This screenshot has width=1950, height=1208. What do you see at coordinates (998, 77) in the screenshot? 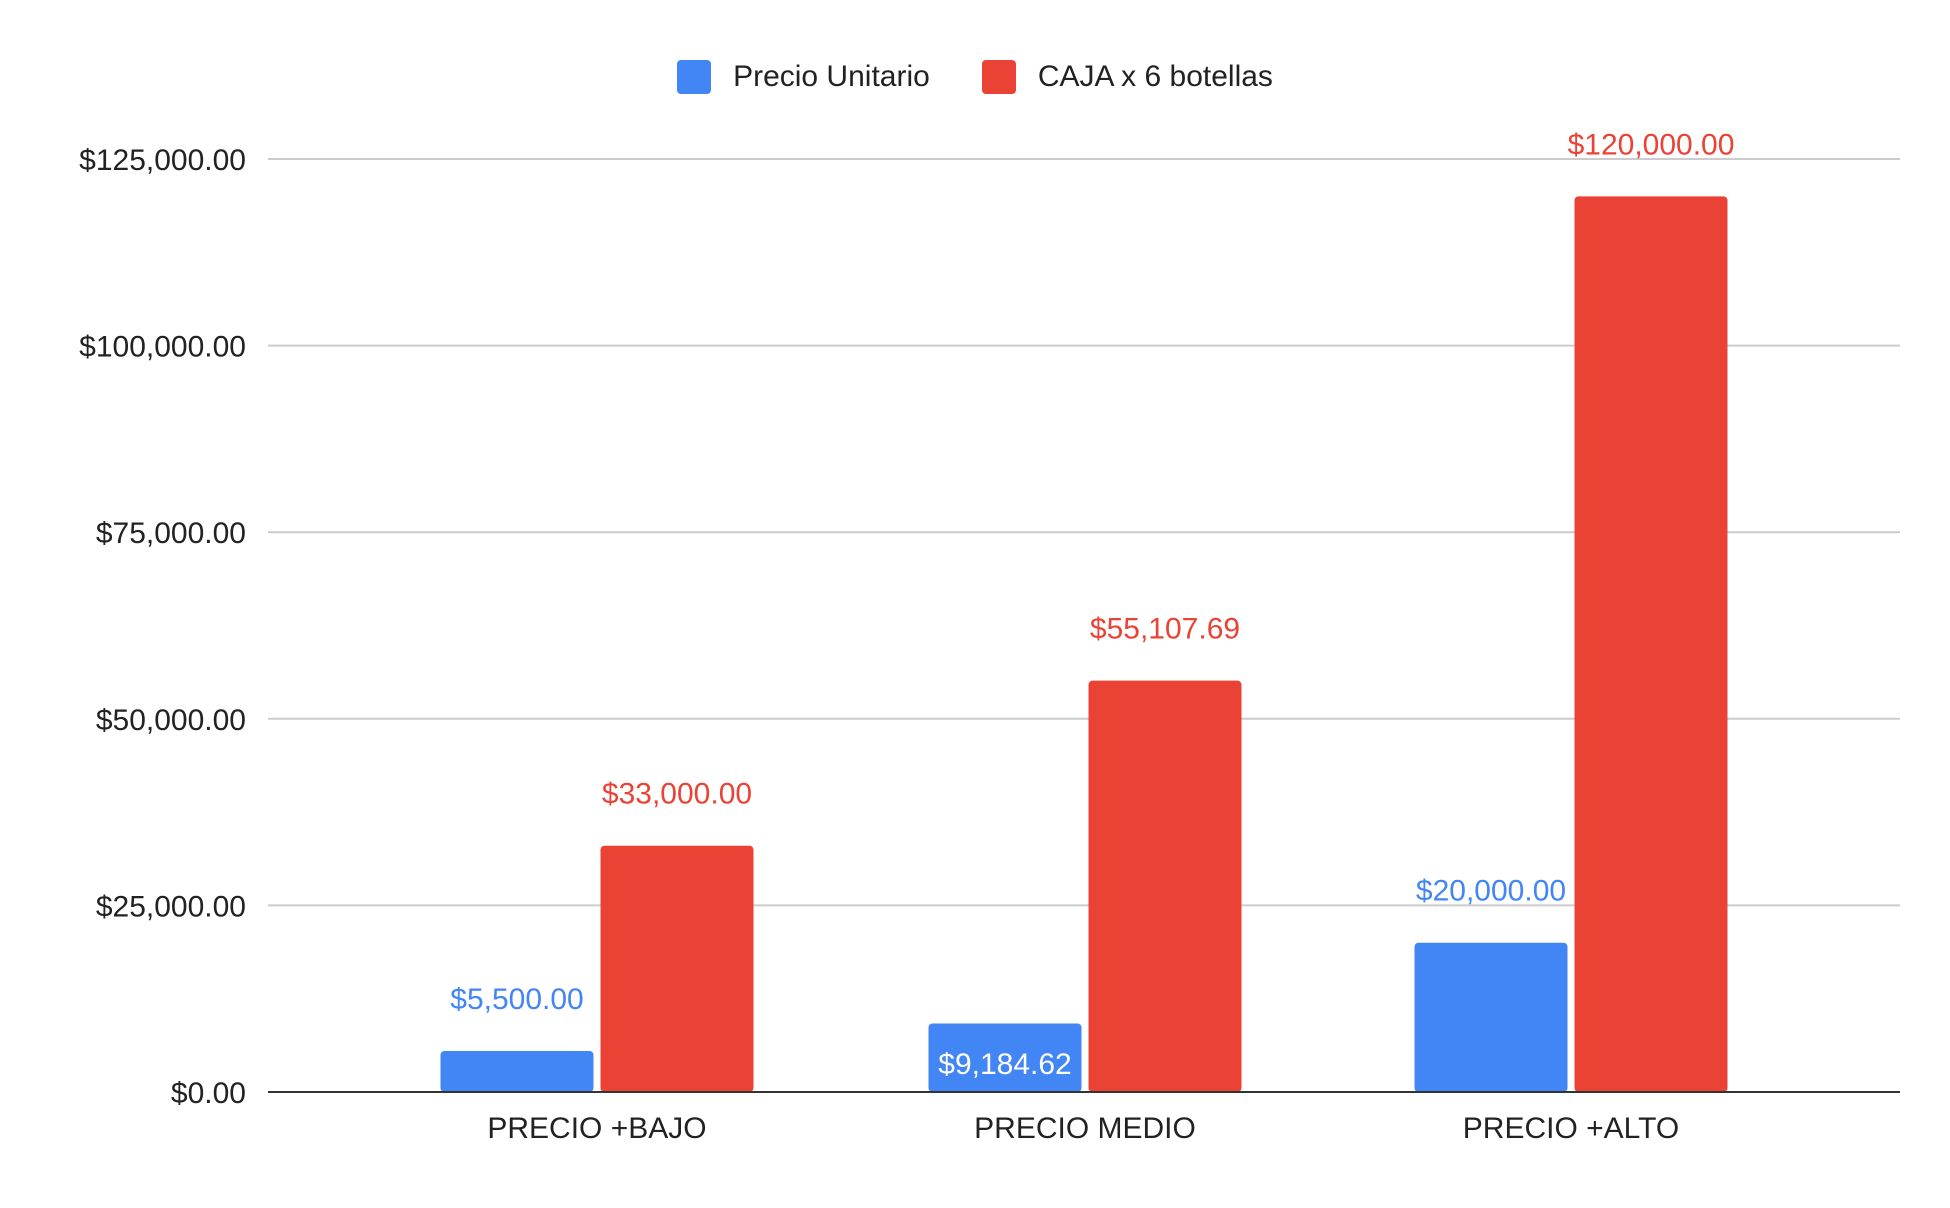
I see `legend-swatch-caja` at bounding box center [998, 77].